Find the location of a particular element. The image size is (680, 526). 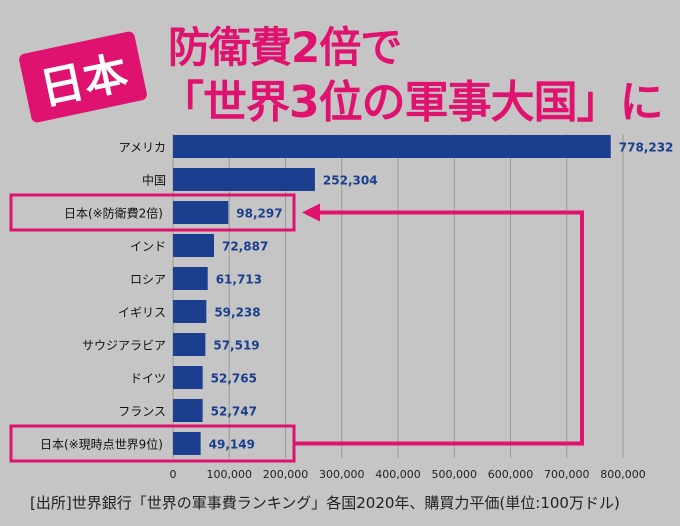

value-label: 57,519 is located at coordinates (236, 346).